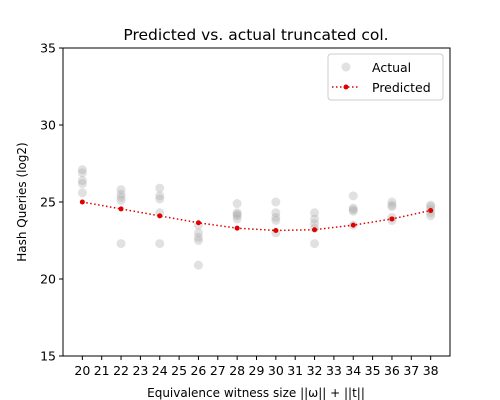 This screenshot has height=400, width=500. Describe the element at coordinates (48, 279) in the screenshot. I see `y-tick-label: 20` at that location.